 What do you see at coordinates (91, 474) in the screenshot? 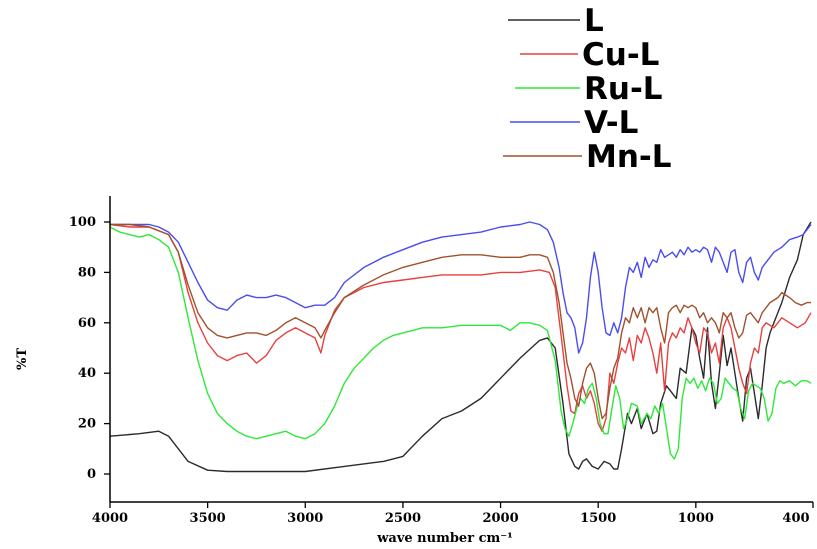
I see `y-tick-label: 0` at bounding box center [91, 474].